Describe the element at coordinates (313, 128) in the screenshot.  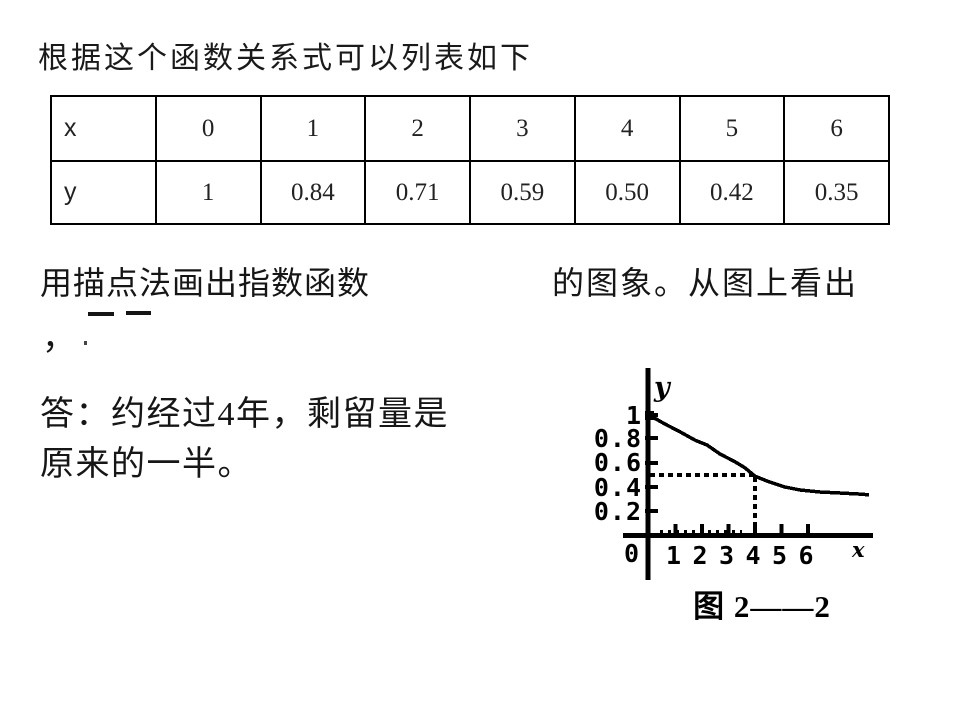
I see `table-cell-x1: 1` at that location.